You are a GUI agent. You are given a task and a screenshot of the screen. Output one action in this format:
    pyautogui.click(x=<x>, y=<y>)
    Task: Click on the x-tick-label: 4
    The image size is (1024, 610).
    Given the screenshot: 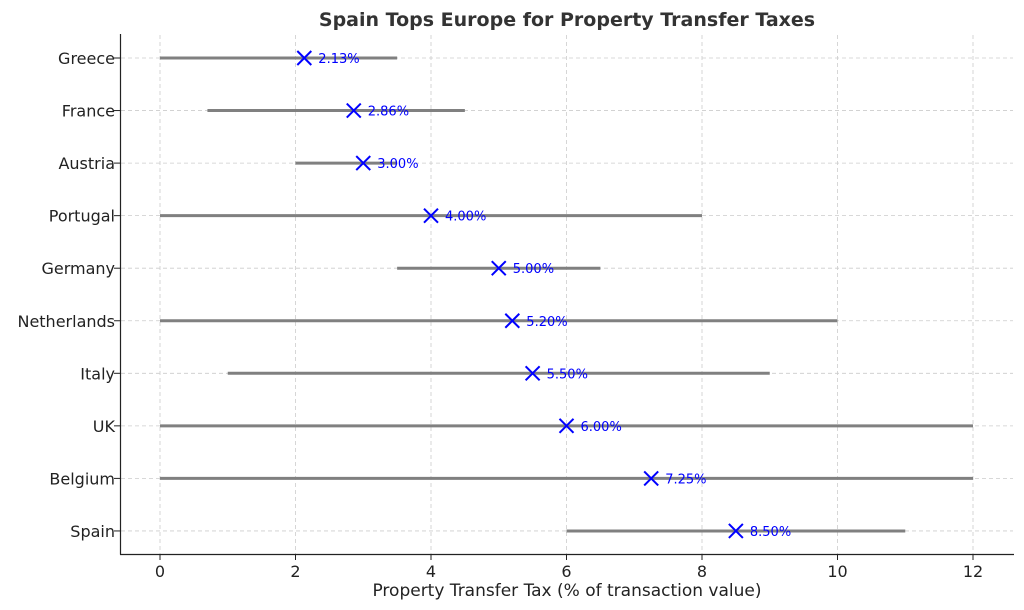 What is the action you would take?
    pyautogui.click(x=431, y=571)
    